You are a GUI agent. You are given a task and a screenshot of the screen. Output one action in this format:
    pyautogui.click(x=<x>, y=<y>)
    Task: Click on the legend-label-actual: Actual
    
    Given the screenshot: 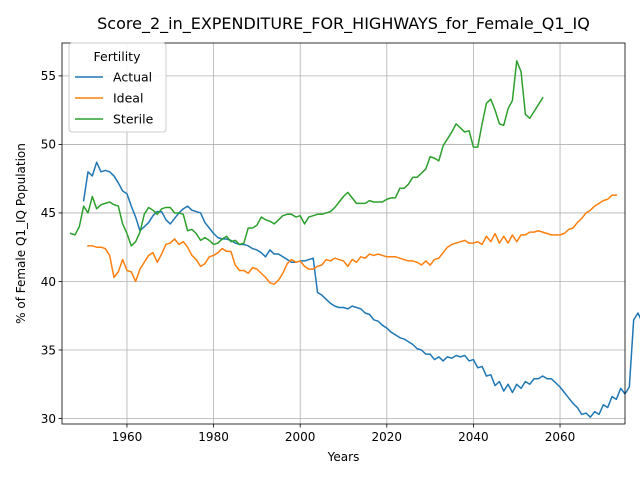 What is the action you would take?
    pyautogui.click(x=132, y=77)
    